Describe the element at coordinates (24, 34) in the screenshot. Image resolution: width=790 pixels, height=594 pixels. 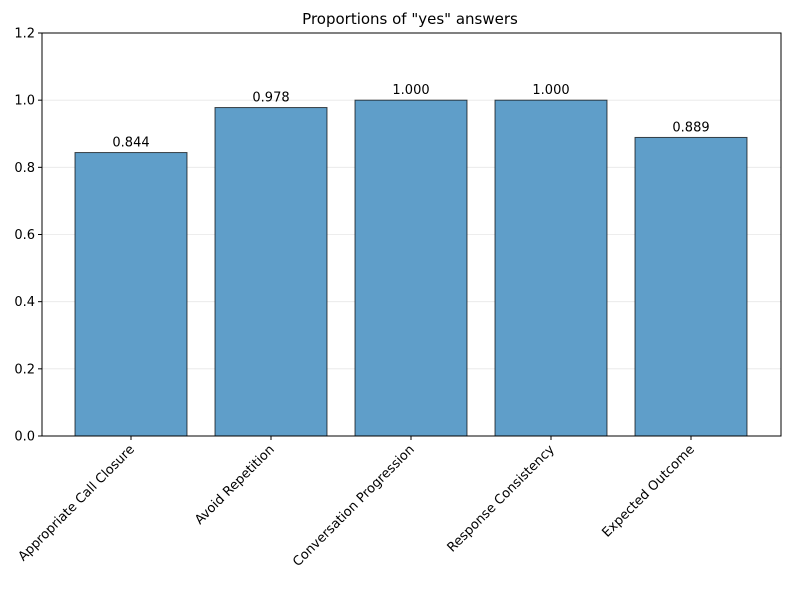
I see `y-tick-label: 1.2` at that location.